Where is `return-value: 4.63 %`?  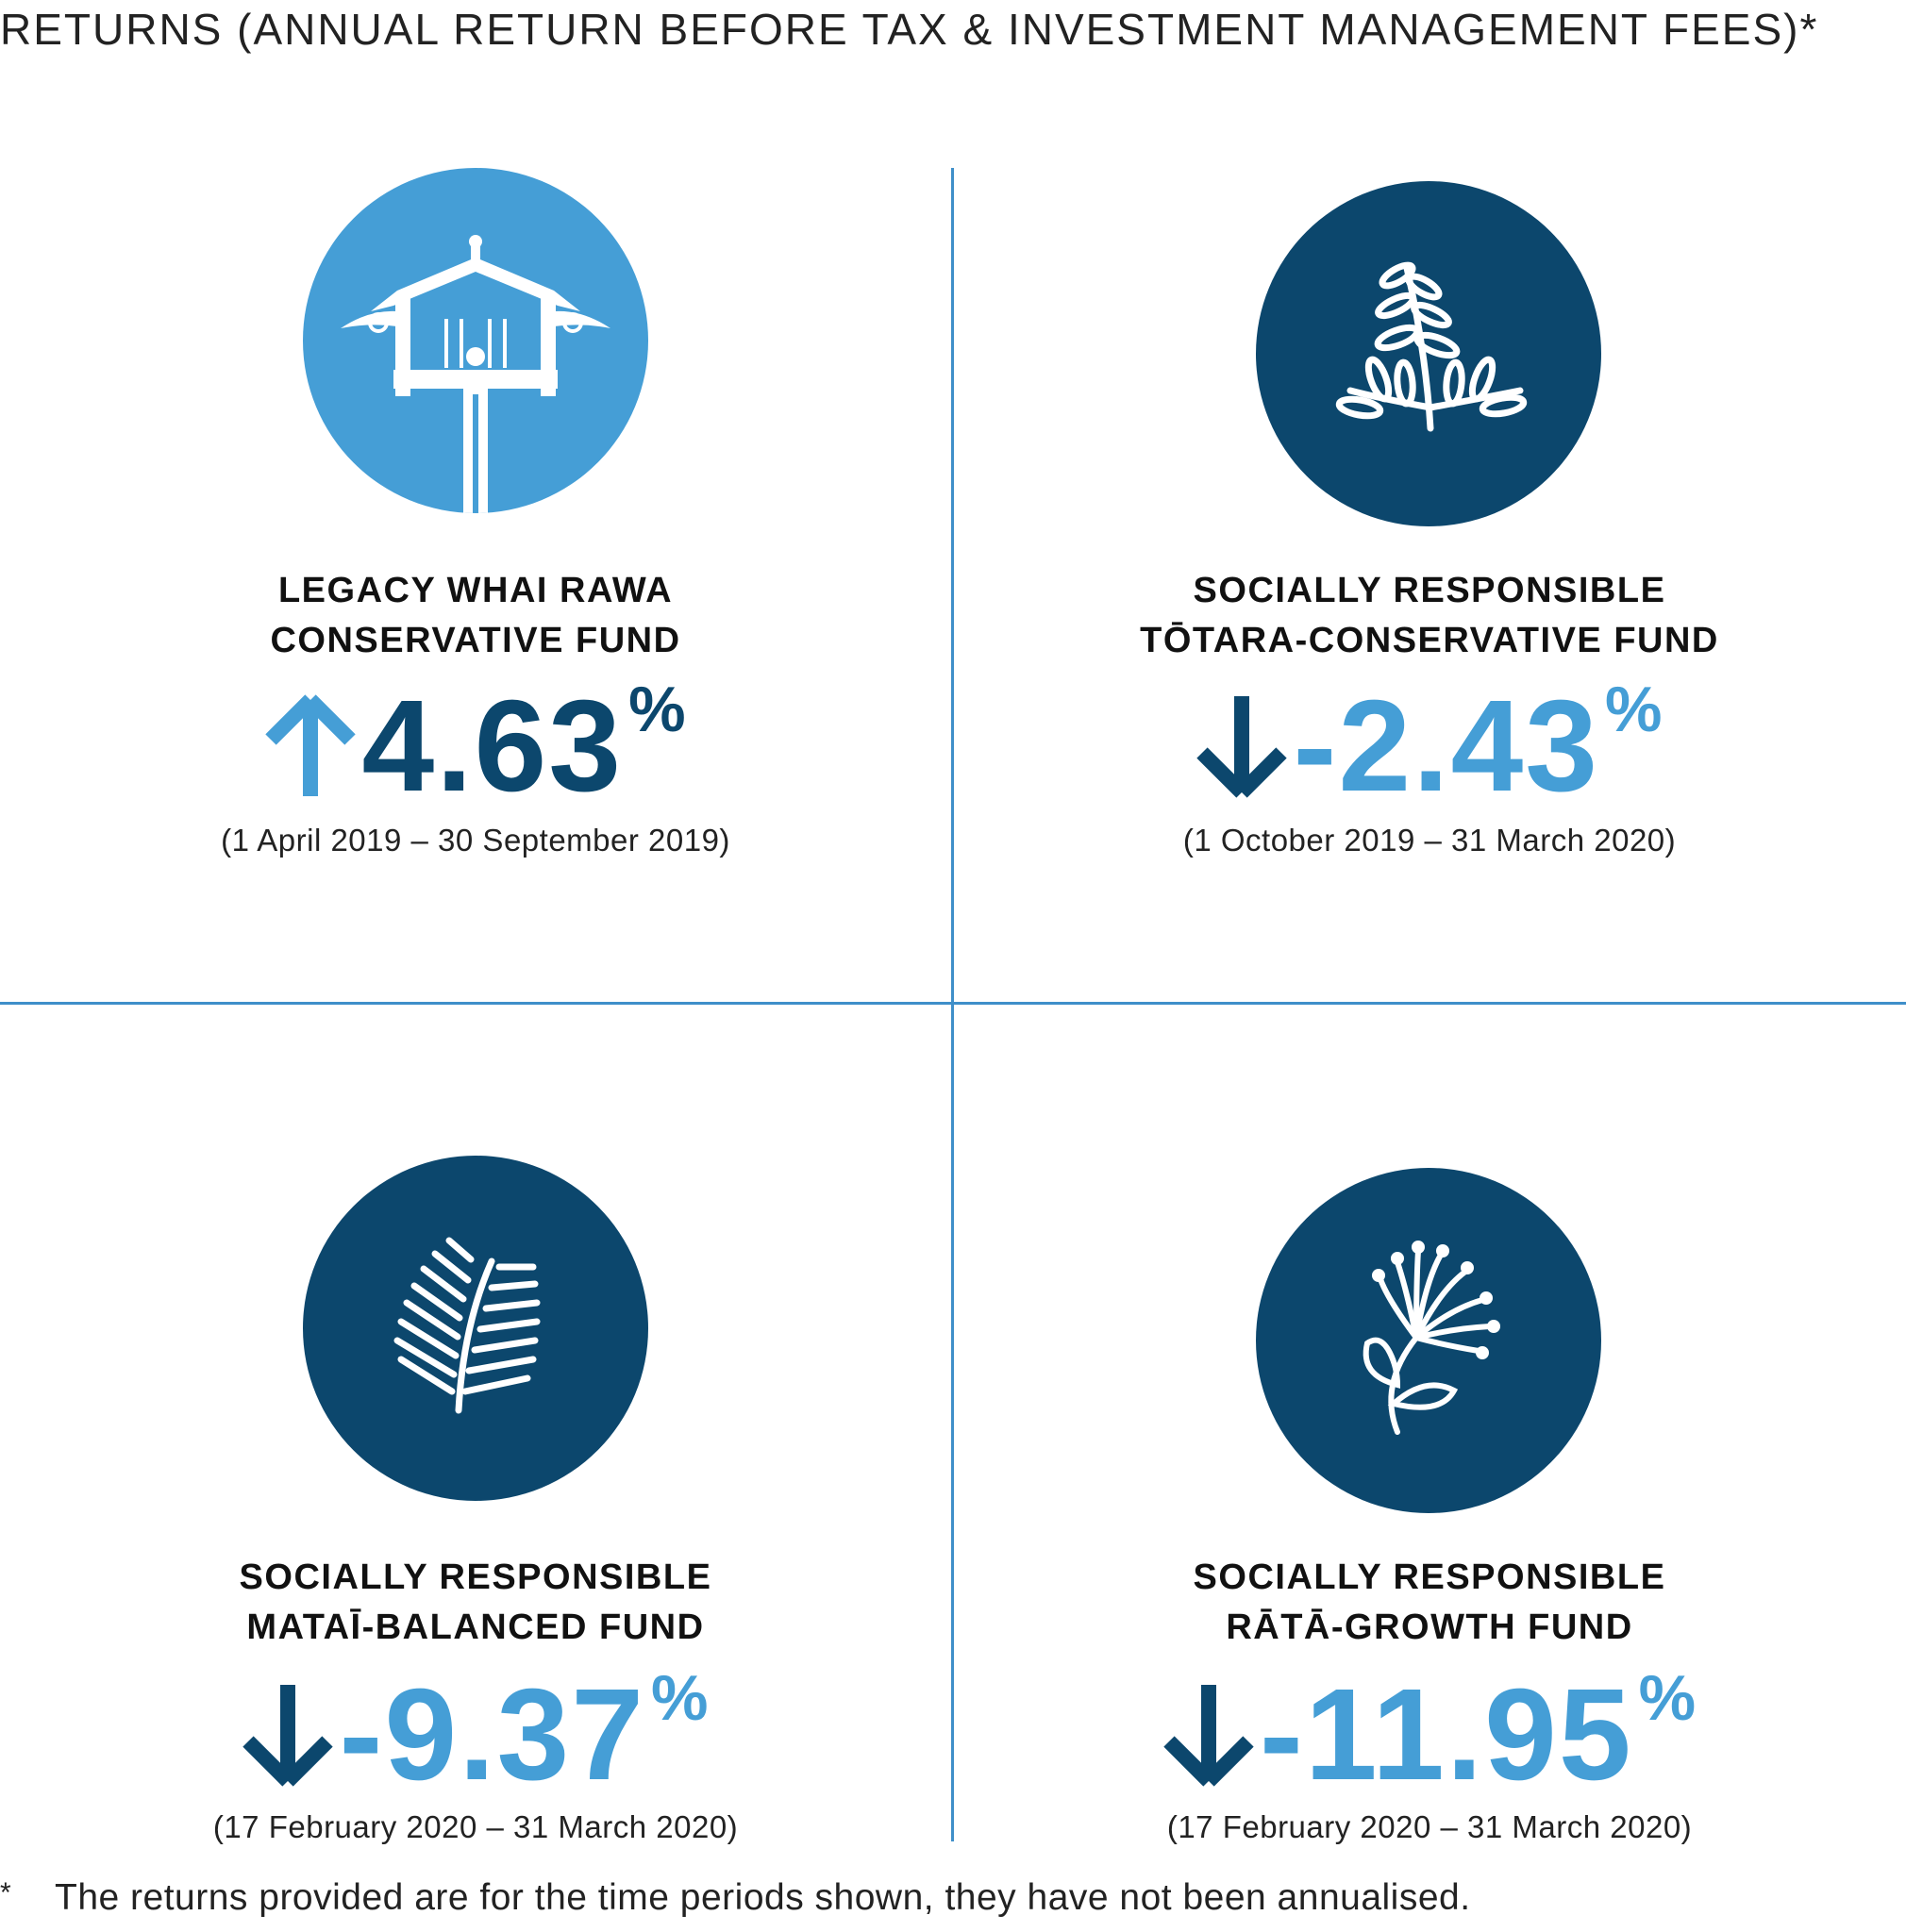 return-value: 4.63 % is located at coordinates (475, 746).